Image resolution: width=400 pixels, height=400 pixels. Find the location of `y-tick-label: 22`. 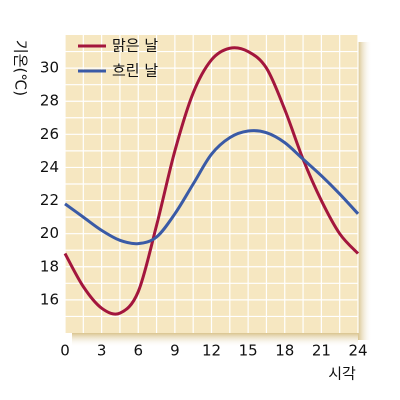

y-tick-label: 22 is located at coordinates (49, 200).